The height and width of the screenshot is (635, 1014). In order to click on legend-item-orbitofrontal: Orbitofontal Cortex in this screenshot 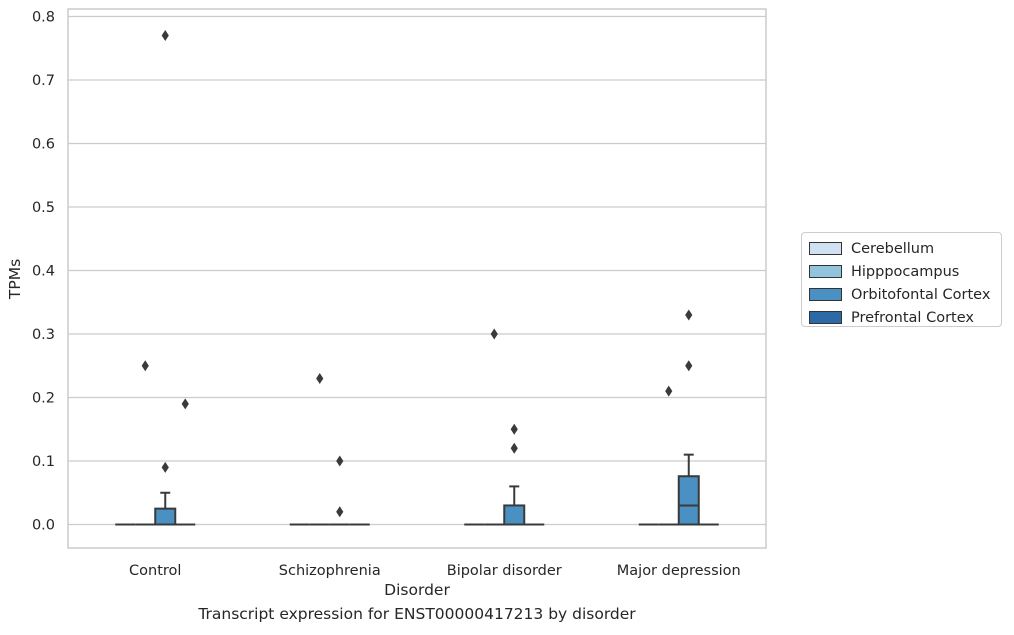, I will do `click(905, 294)`.